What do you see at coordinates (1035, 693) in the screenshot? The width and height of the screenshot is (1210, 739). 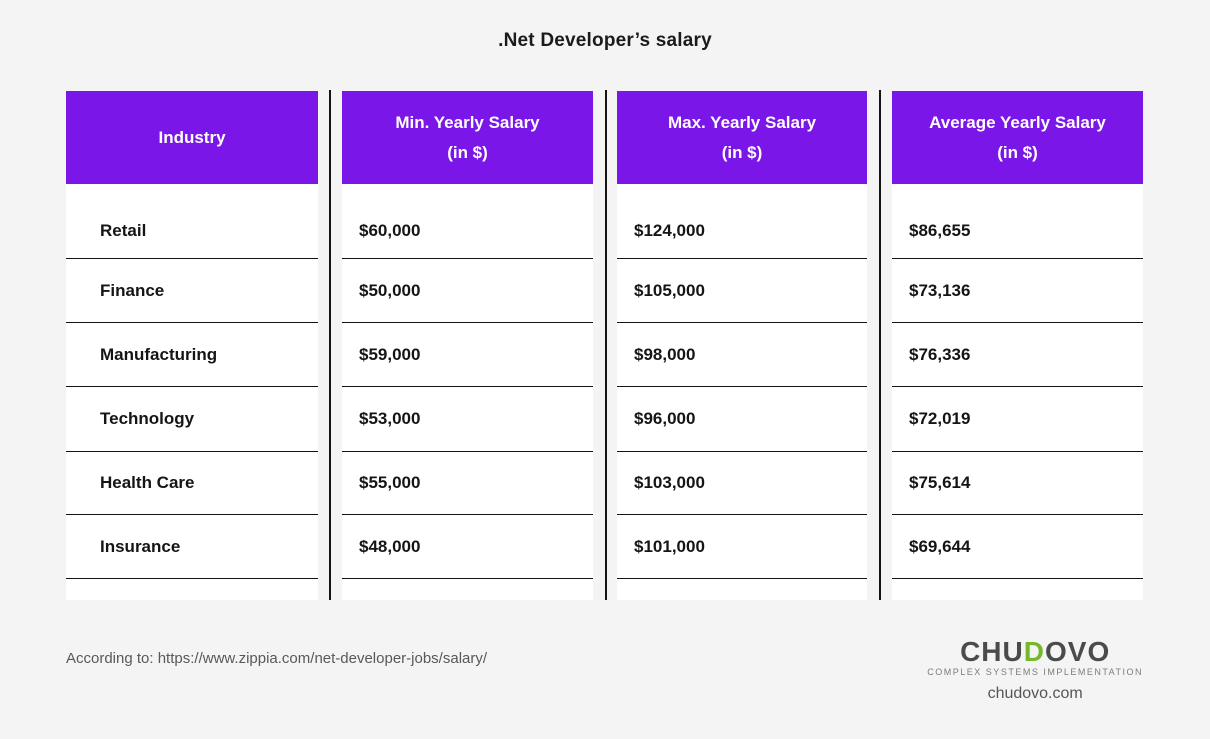 I see `logo-website: chudovo.com` at bounding box center [1035, 693].